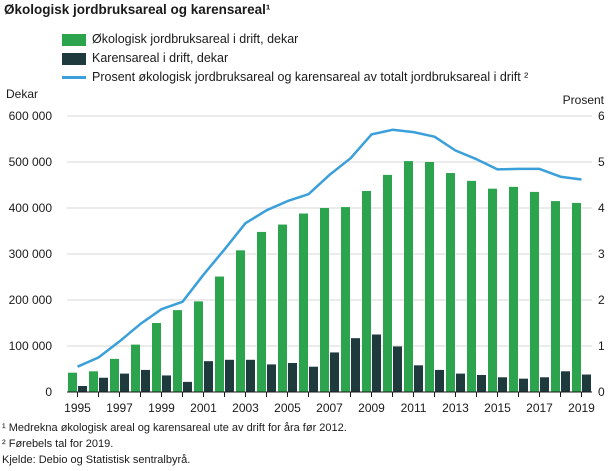 The width and height of the screenshot is (610, 471). What do you see at coordinates (31, 116) in the screenshot?
I see `y-tick-left: 600 000` at bounding box center [31, 116].